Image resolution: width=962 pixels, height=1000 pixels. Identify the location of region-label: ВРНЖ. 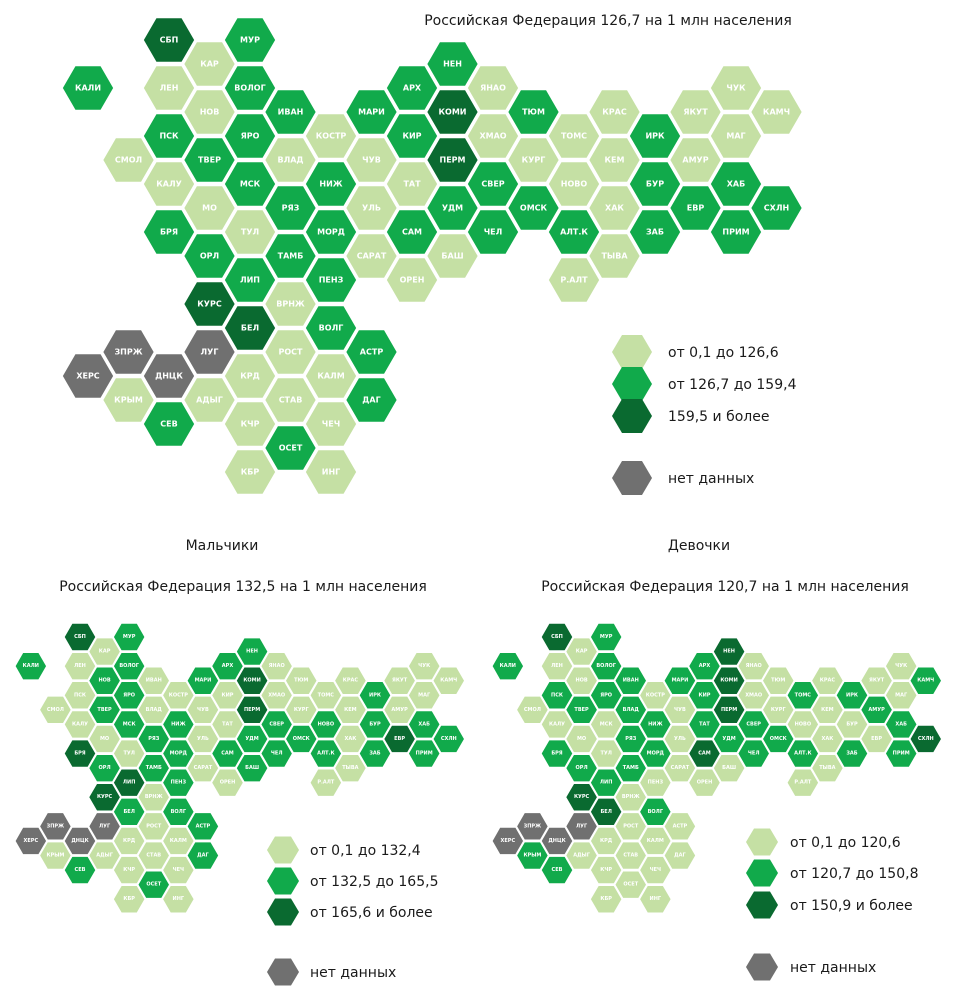
(631, 797).